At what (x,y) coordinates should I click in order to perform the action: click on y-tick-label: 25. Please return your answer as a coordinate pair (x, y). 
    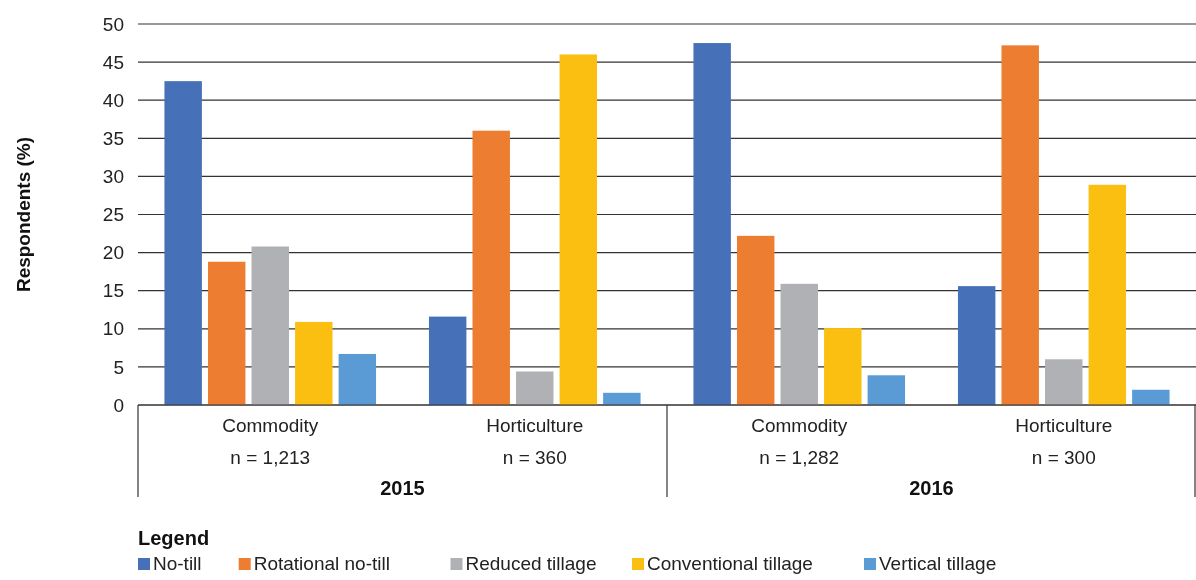
    Looking at the image, I should click on (113, 215).